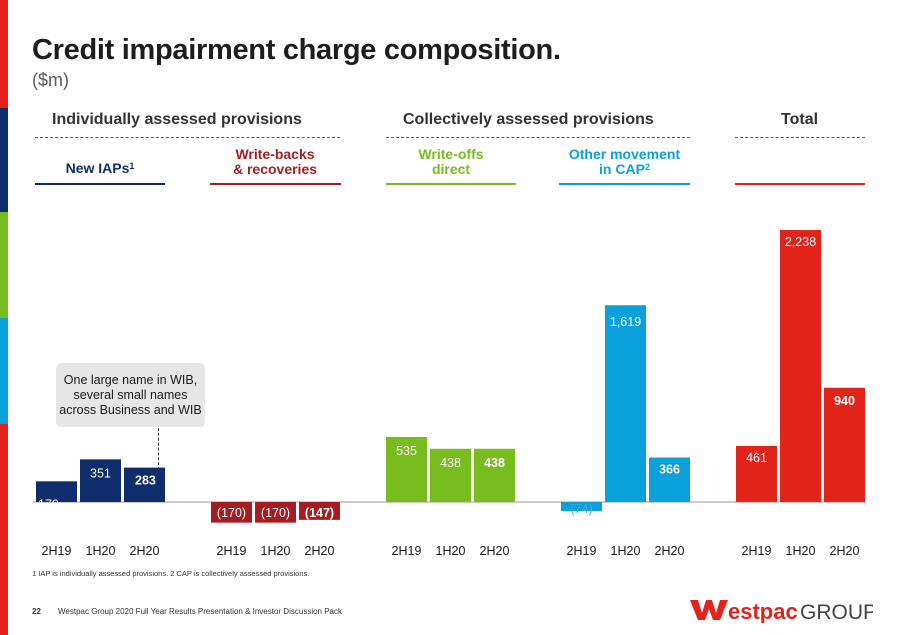  What do you see at coordinates (450, 475) in the screenshot?
I see `bar-3-1h20` at bounding box center [450, 475].